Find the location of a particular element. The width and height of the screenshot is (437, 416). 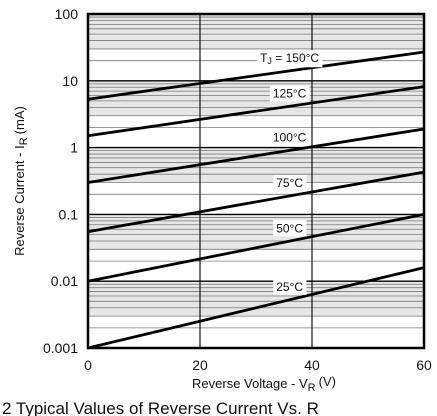

y-axis-title-sub: R is located at coordinates (24, 141).